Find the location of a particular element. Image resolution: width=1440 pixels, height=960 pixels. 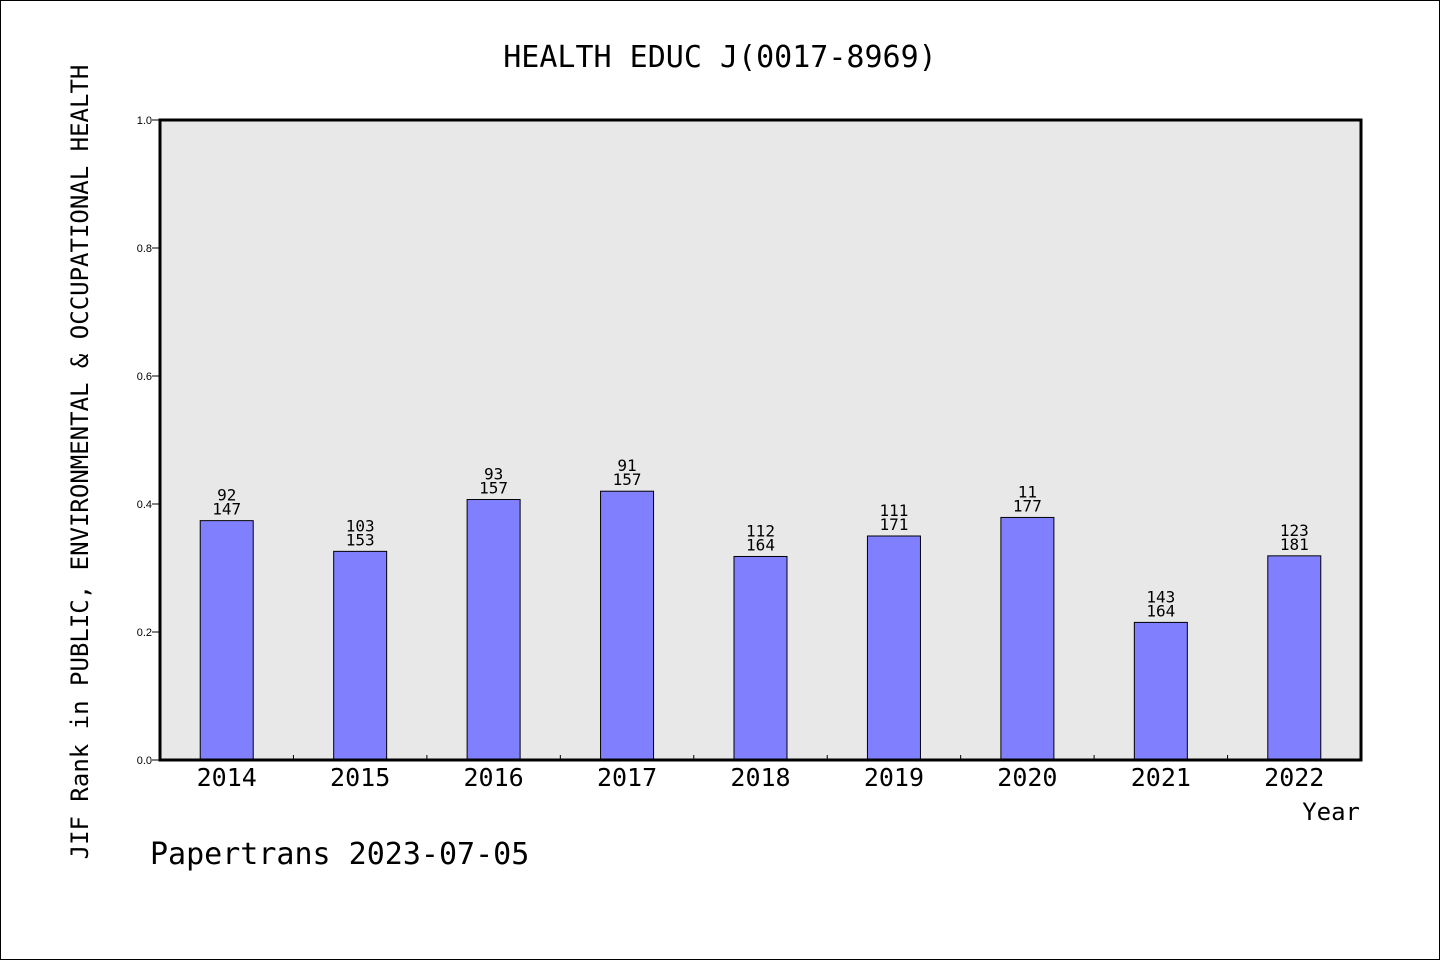

y-tick-label: 0.0 is located at coordinates (144, 761).